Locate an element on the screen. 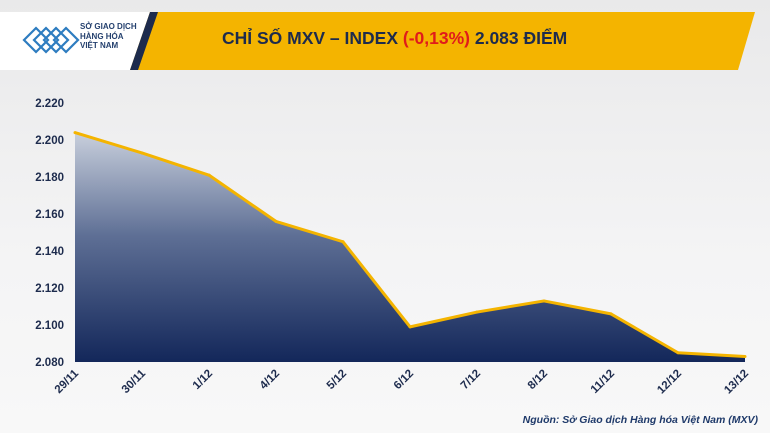 The width and height of the screenshot is (770, 433). y-tick-label: 2.120 is located at coordinates (49, 289).